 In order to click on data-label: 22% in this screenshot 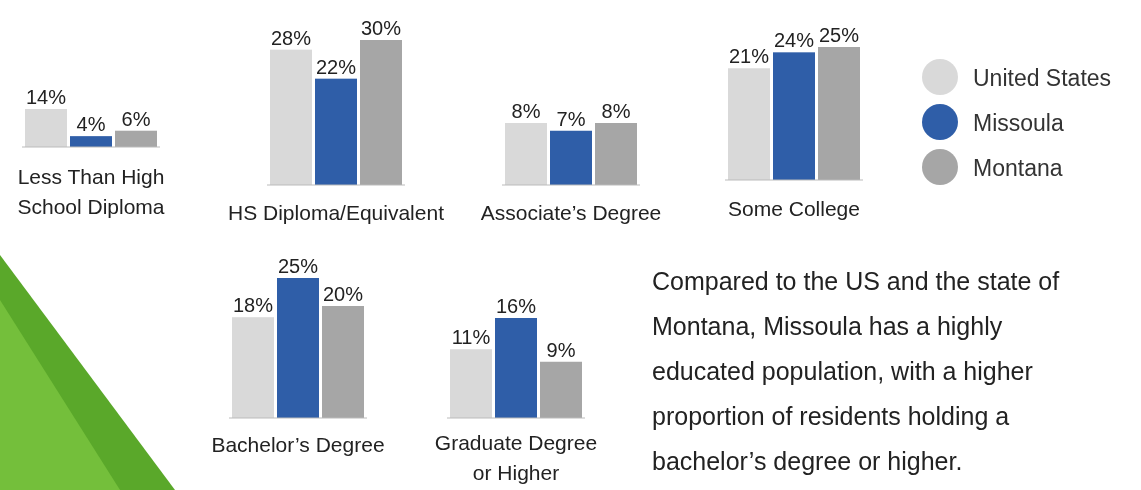, I will do `click(336, 66)`.